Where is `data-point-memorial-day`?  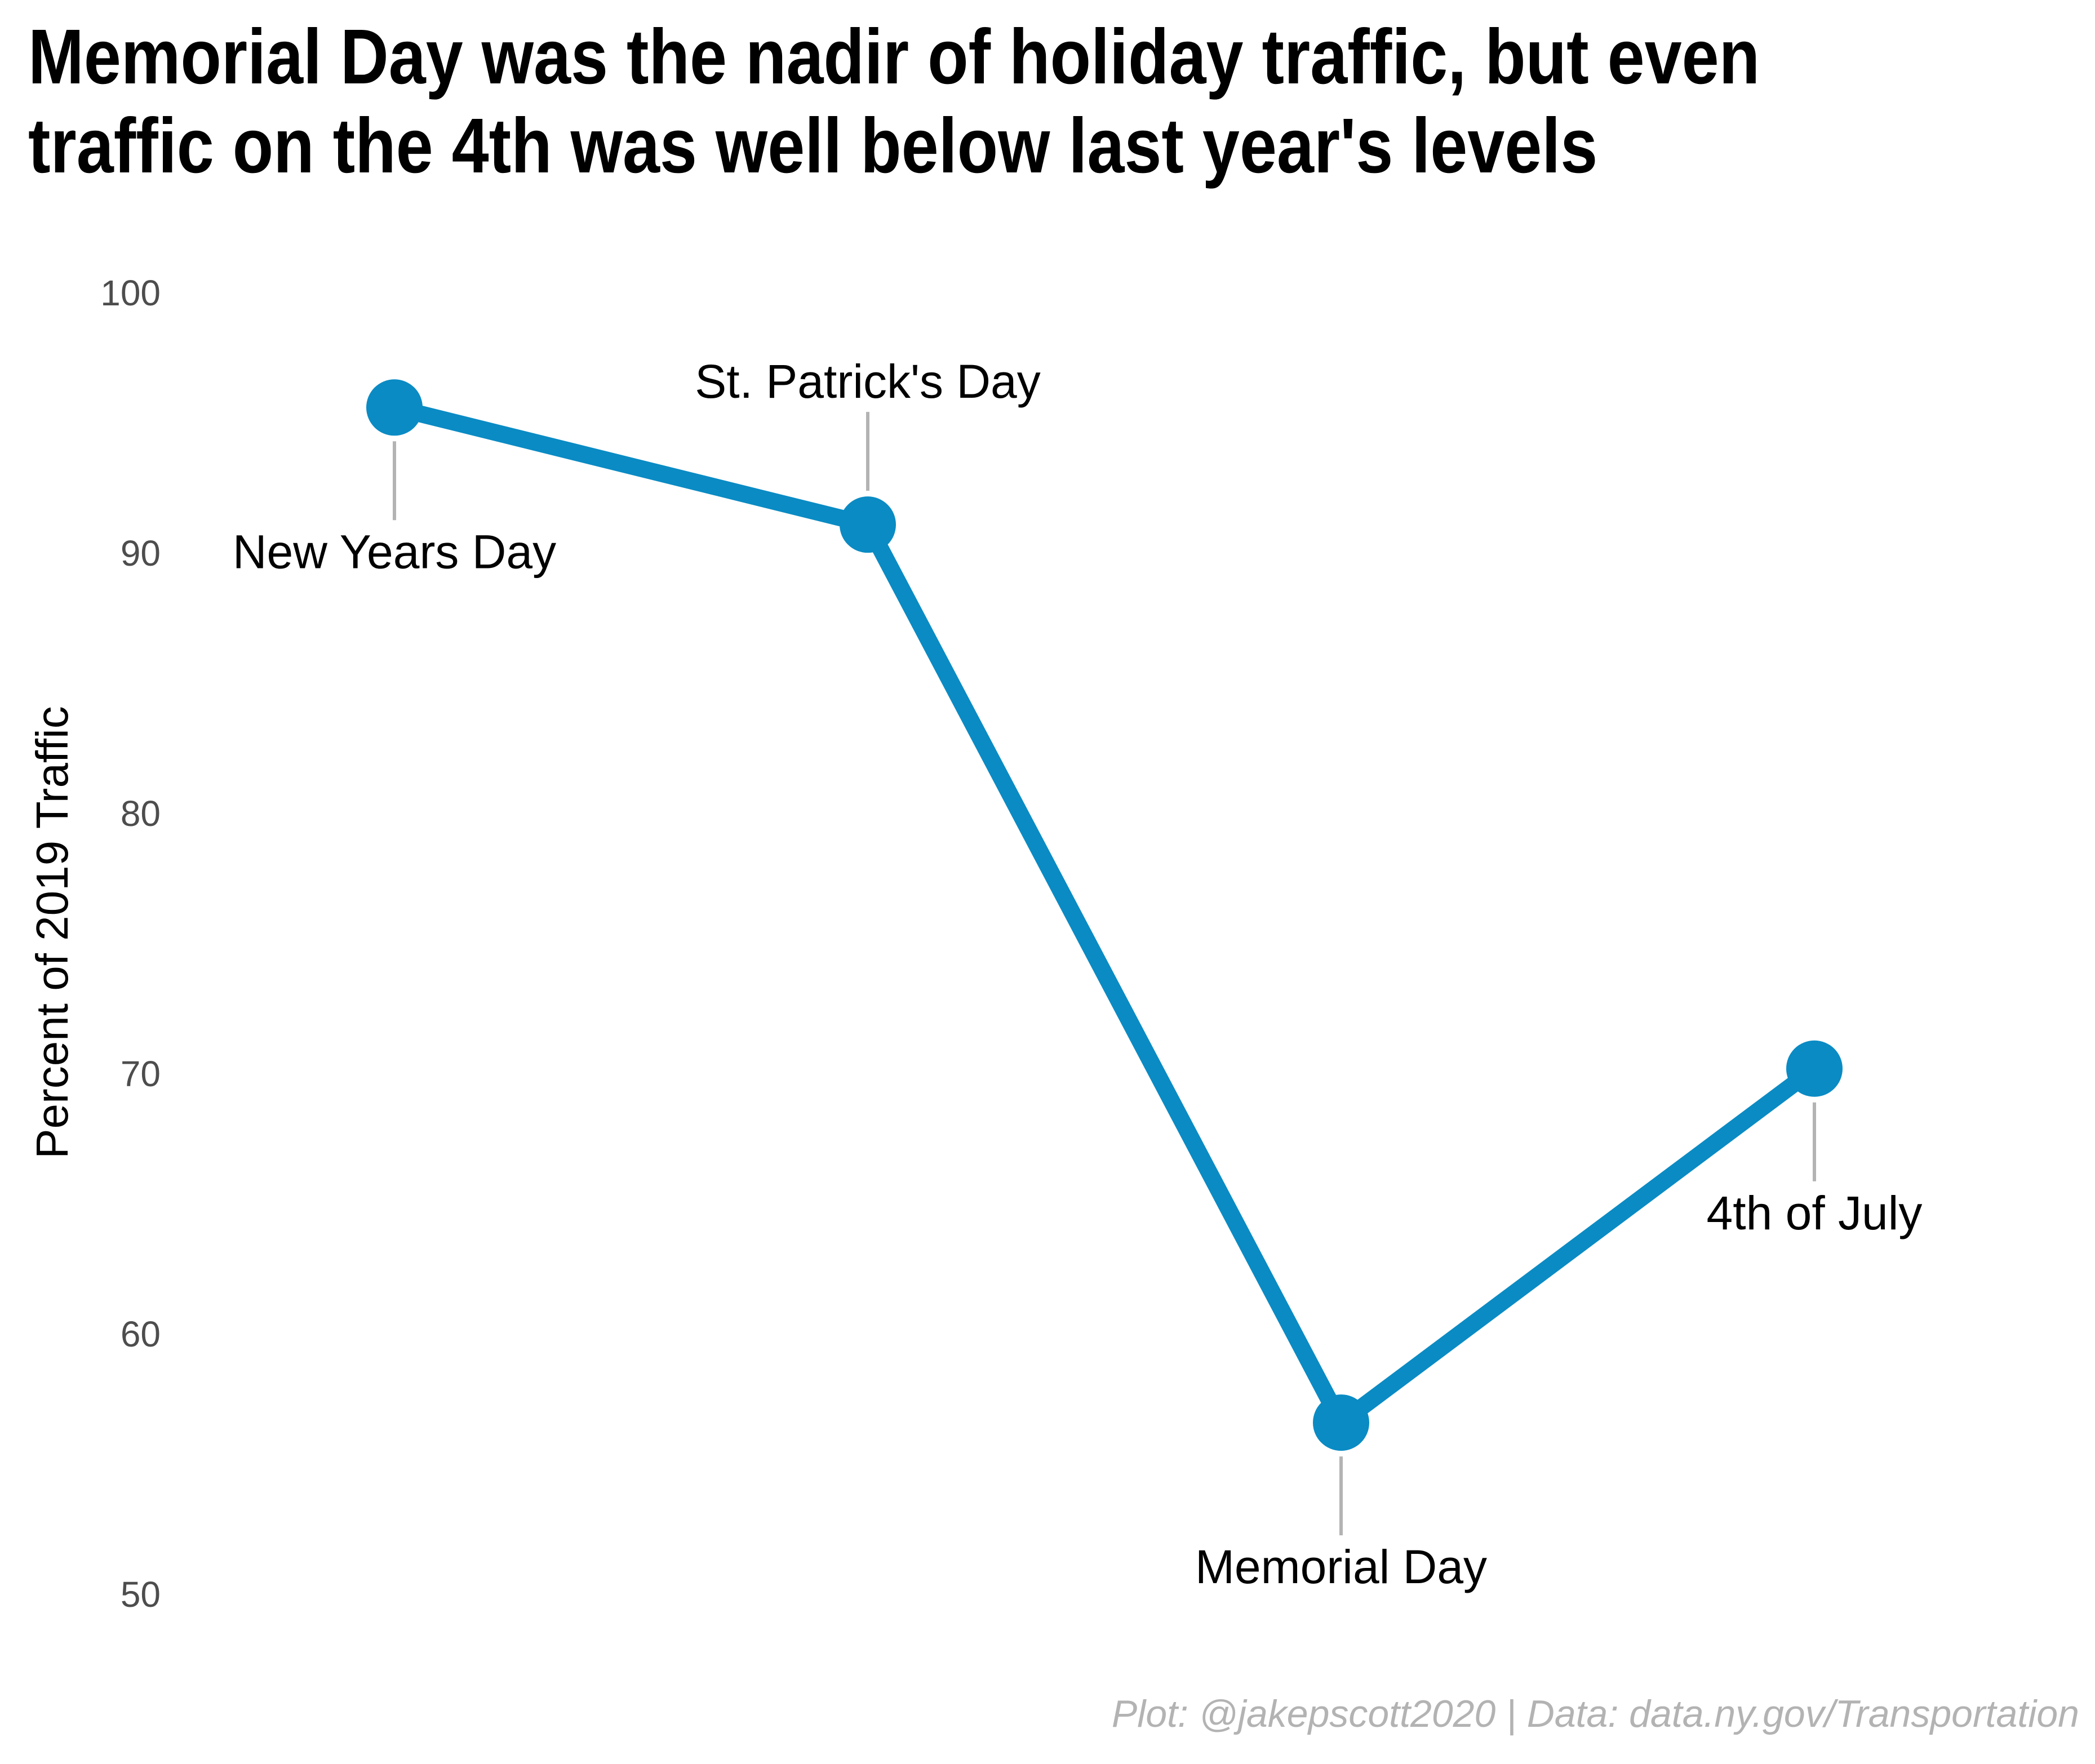 data-point-memorial-day is located at coordinates (1341, 1422).